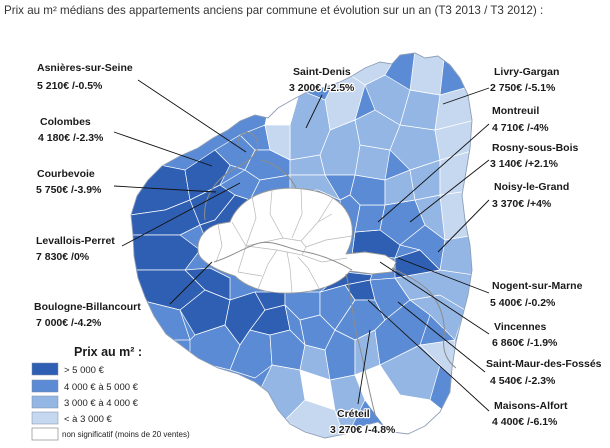 The height and width of the screenshot is (448, 610). What do you see at coordinates (88, 315) in the screenshot?
I see `label-boulogne-billancourt: Boulogne-Billancourt 7 000€ /-4.2%` at bounding box center [88, 315].